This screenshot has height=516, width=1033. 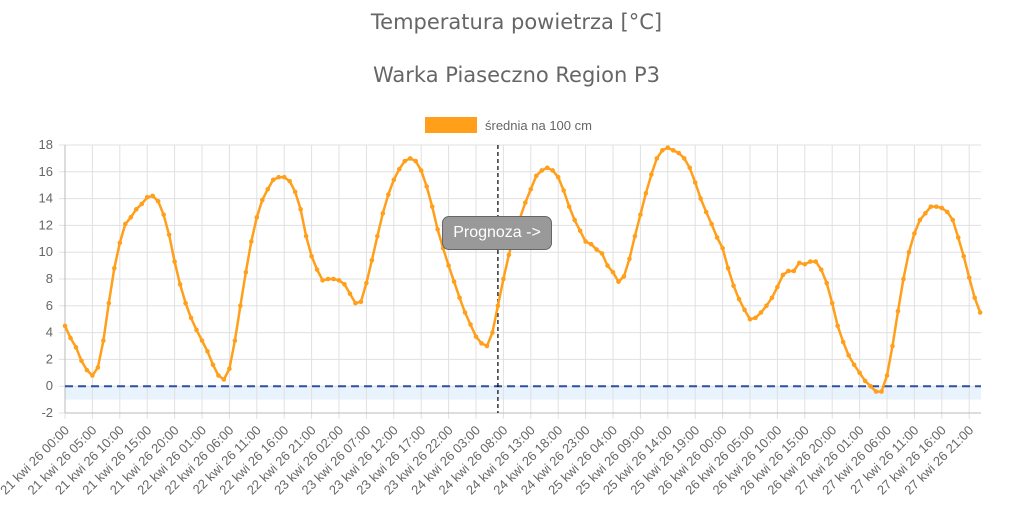 I want to click on forecast-label: Prognoza ->, so click(x=497, y=233).